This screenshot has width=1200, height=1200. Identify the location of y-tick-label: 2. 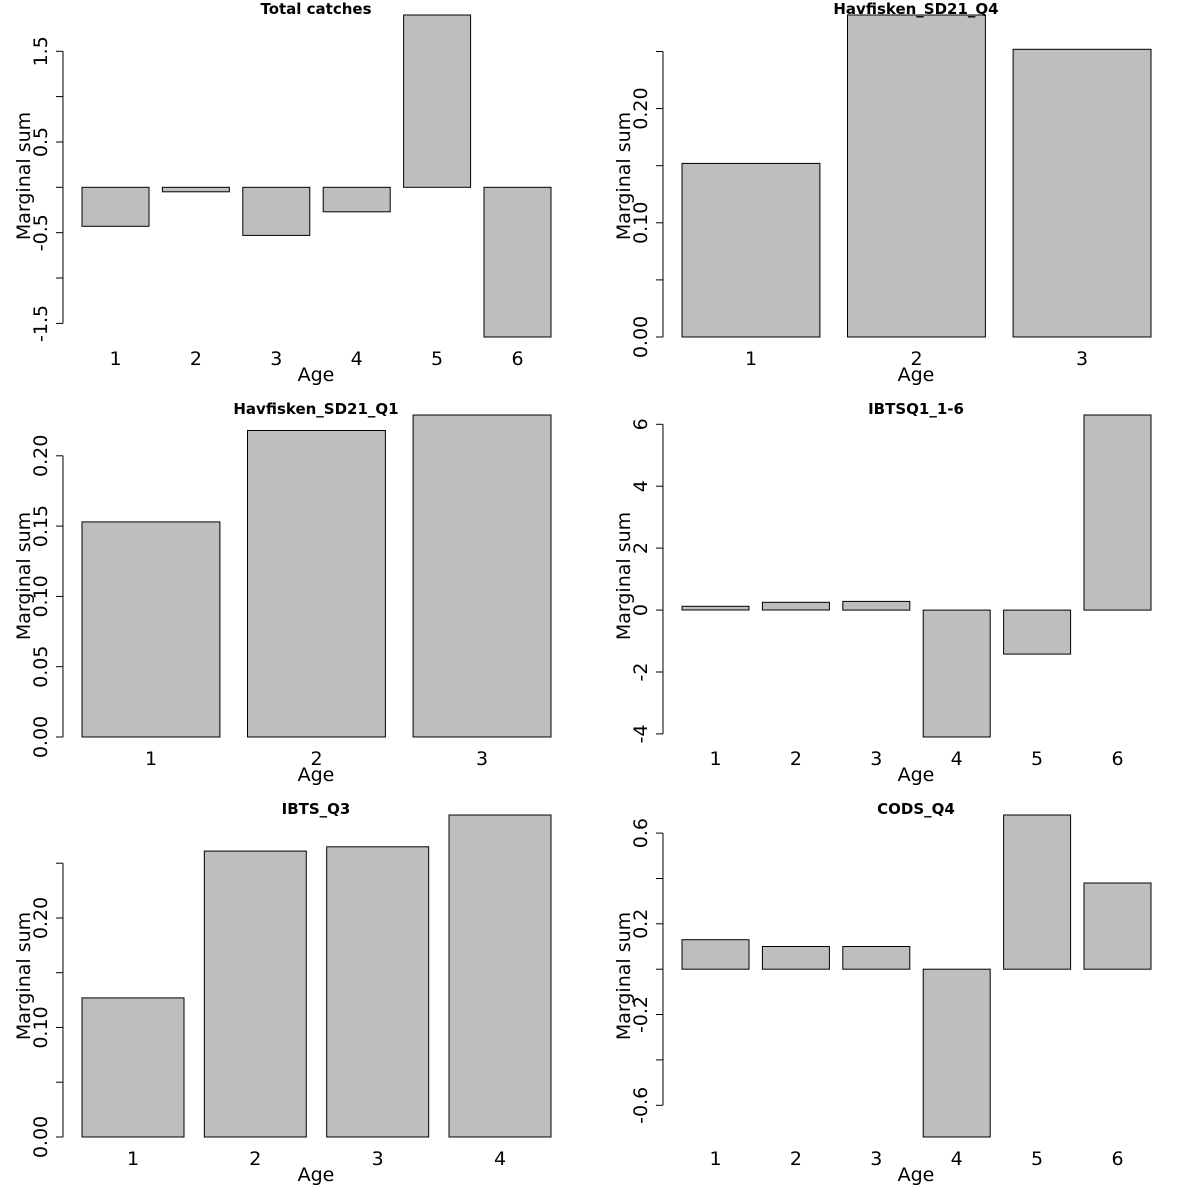
(641, 548).